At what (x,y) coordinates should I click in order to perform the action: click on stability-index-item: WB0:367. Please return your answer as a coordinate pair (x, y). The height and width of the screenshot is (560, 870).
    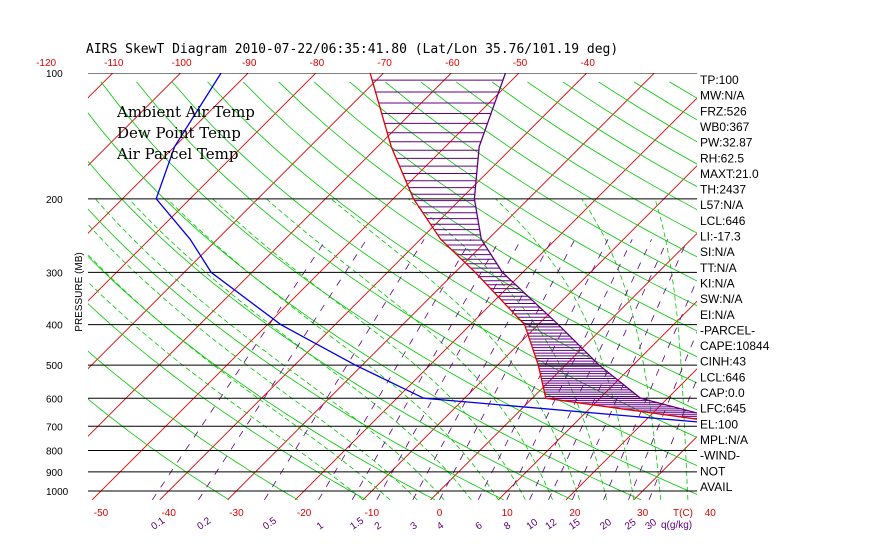
    Looking at the image, I should click on (725, 127).